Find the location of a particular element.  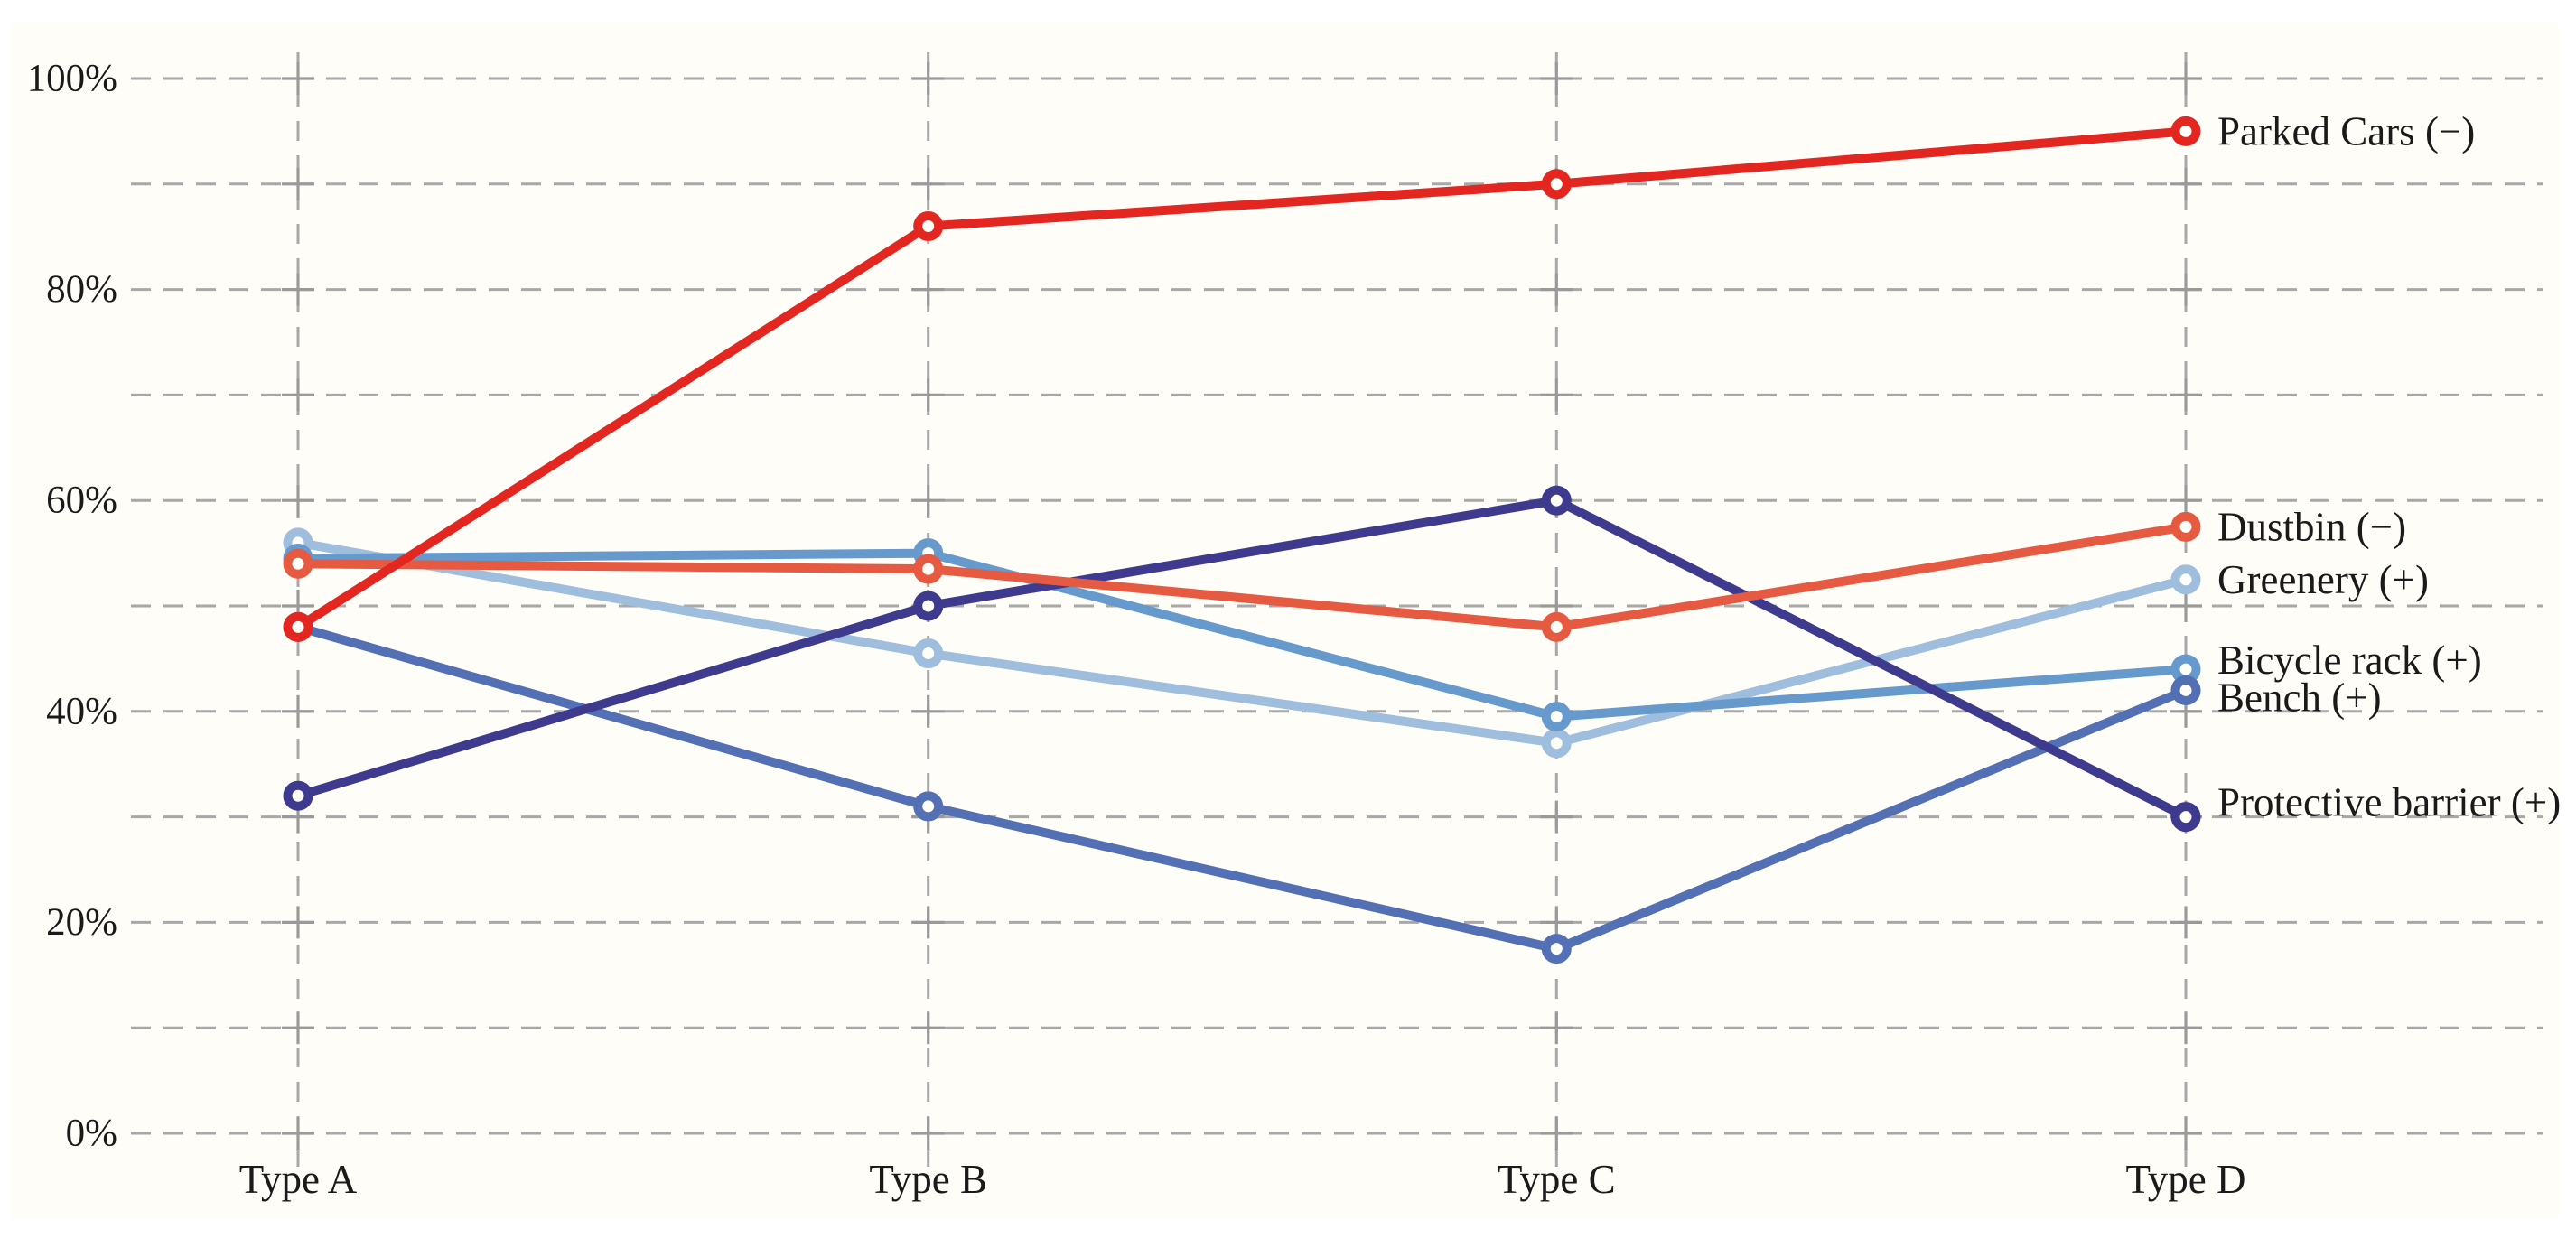

series-label-parked-cars: Parked Cars (−) is located at coordinates (2346, 131).